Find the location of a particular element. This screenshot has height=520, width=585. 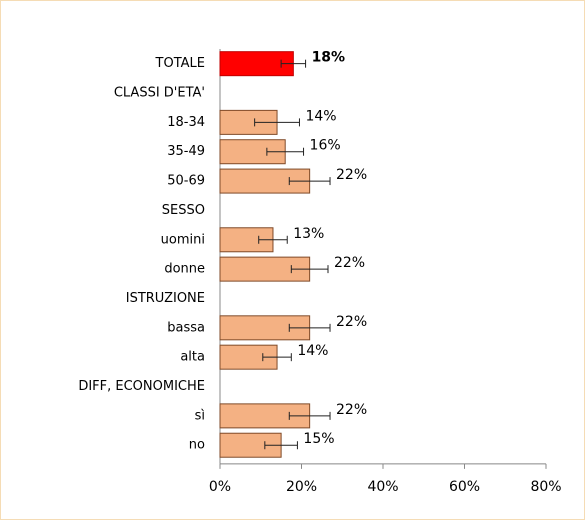

y-tick-label: no is located at coordinates (197, 445).